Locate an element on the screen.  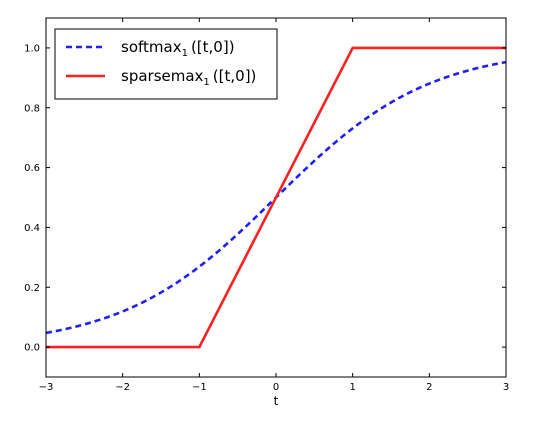
x-tick-label: 1 is located at coordinates (352, 387).